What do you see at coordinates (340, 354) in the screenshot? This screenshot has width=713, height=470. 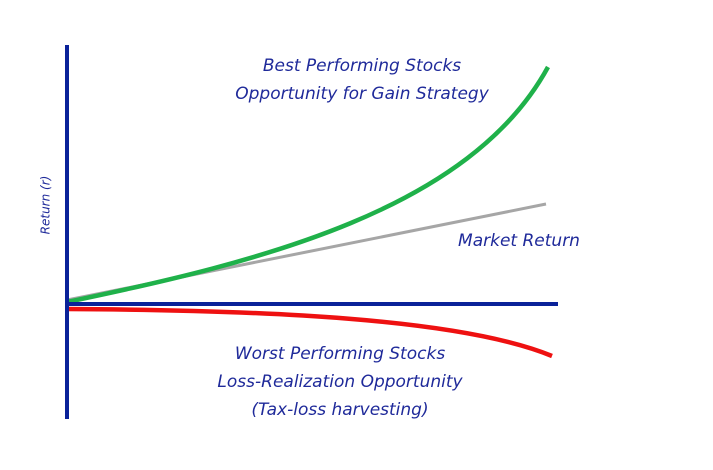 I see `annotation: Worst Performing Stocks` at bounding box center [340, 354].